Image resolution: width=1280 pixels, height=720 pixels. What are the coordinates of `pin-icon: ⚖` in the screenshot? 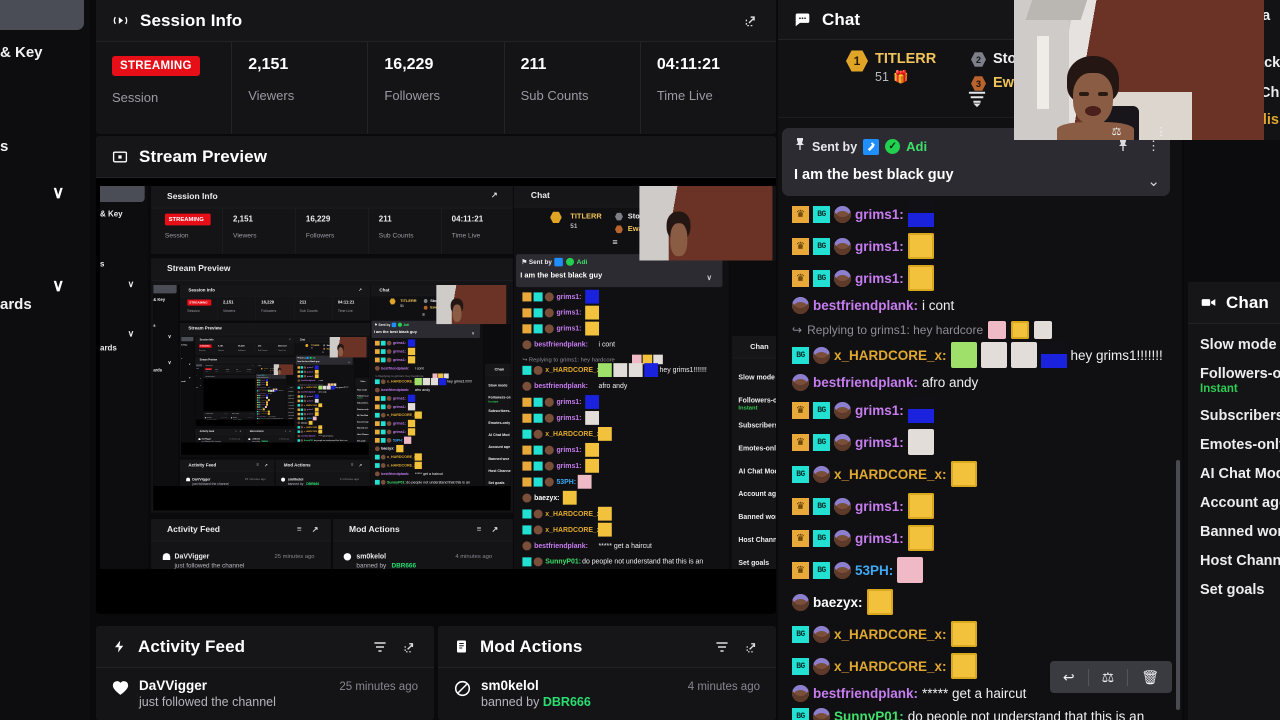 It's located at (1109, 677).